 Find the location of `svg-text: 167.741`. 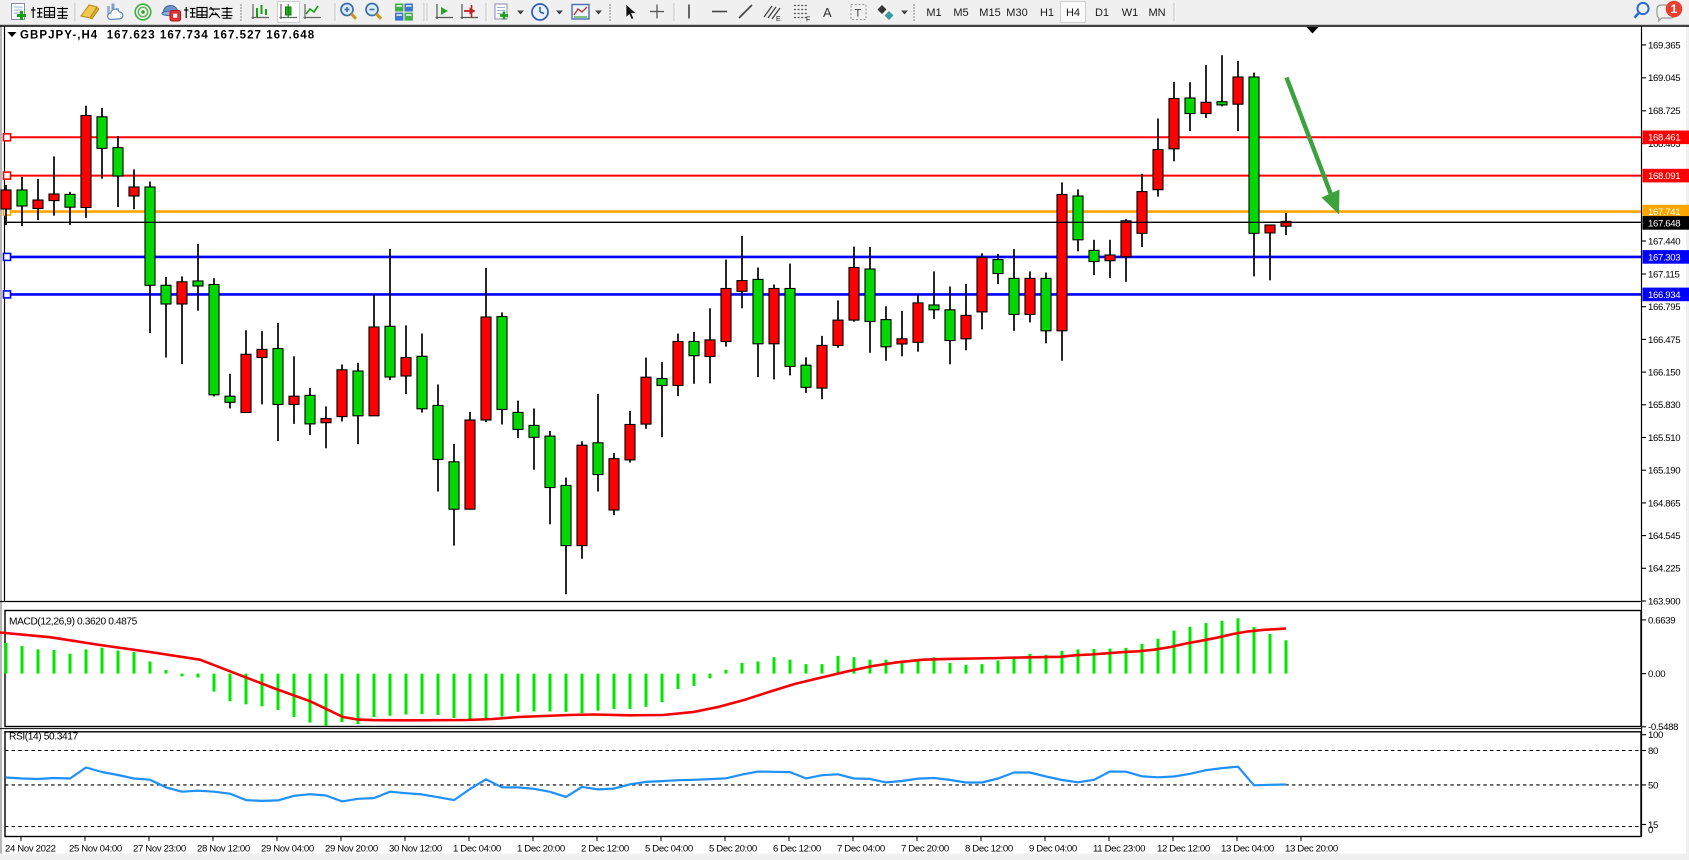

svg-text: 167.741 is located at coordinates (1664, 212).